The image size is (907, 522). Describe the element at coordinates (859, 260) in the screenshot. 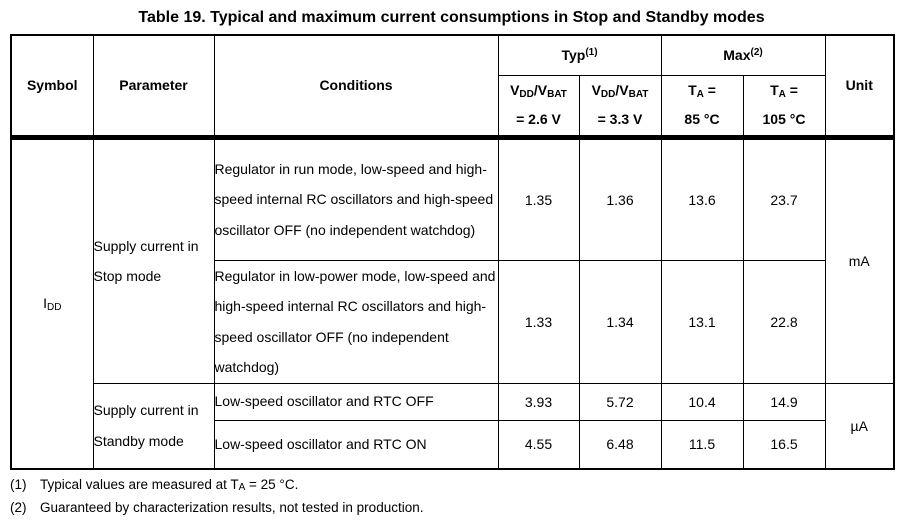

I see `unit-ma: mA` at that location.